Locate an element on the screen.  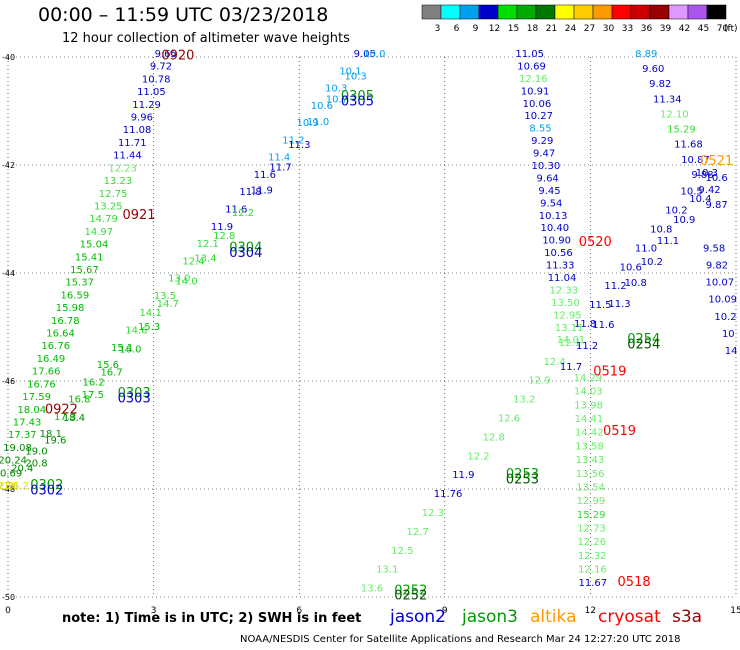
swh-value: 17.37 is located at coordinates (22, 435).